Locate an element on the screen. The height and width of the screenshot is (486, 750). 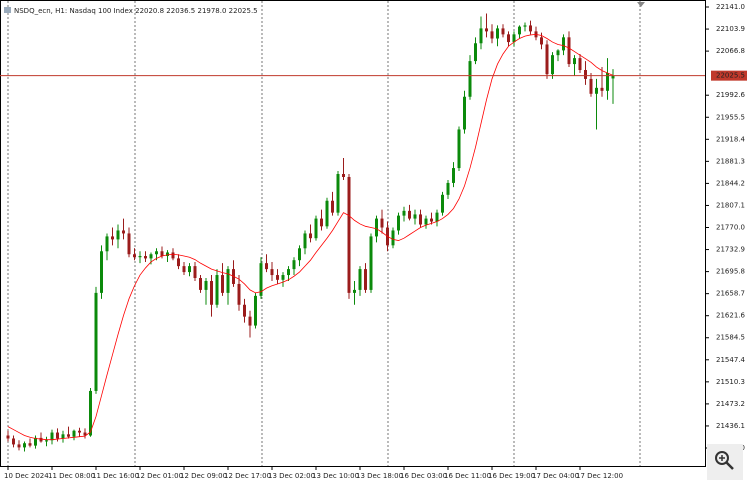
y-tick-label: 21807.1 is located at coordinates (730, 205).